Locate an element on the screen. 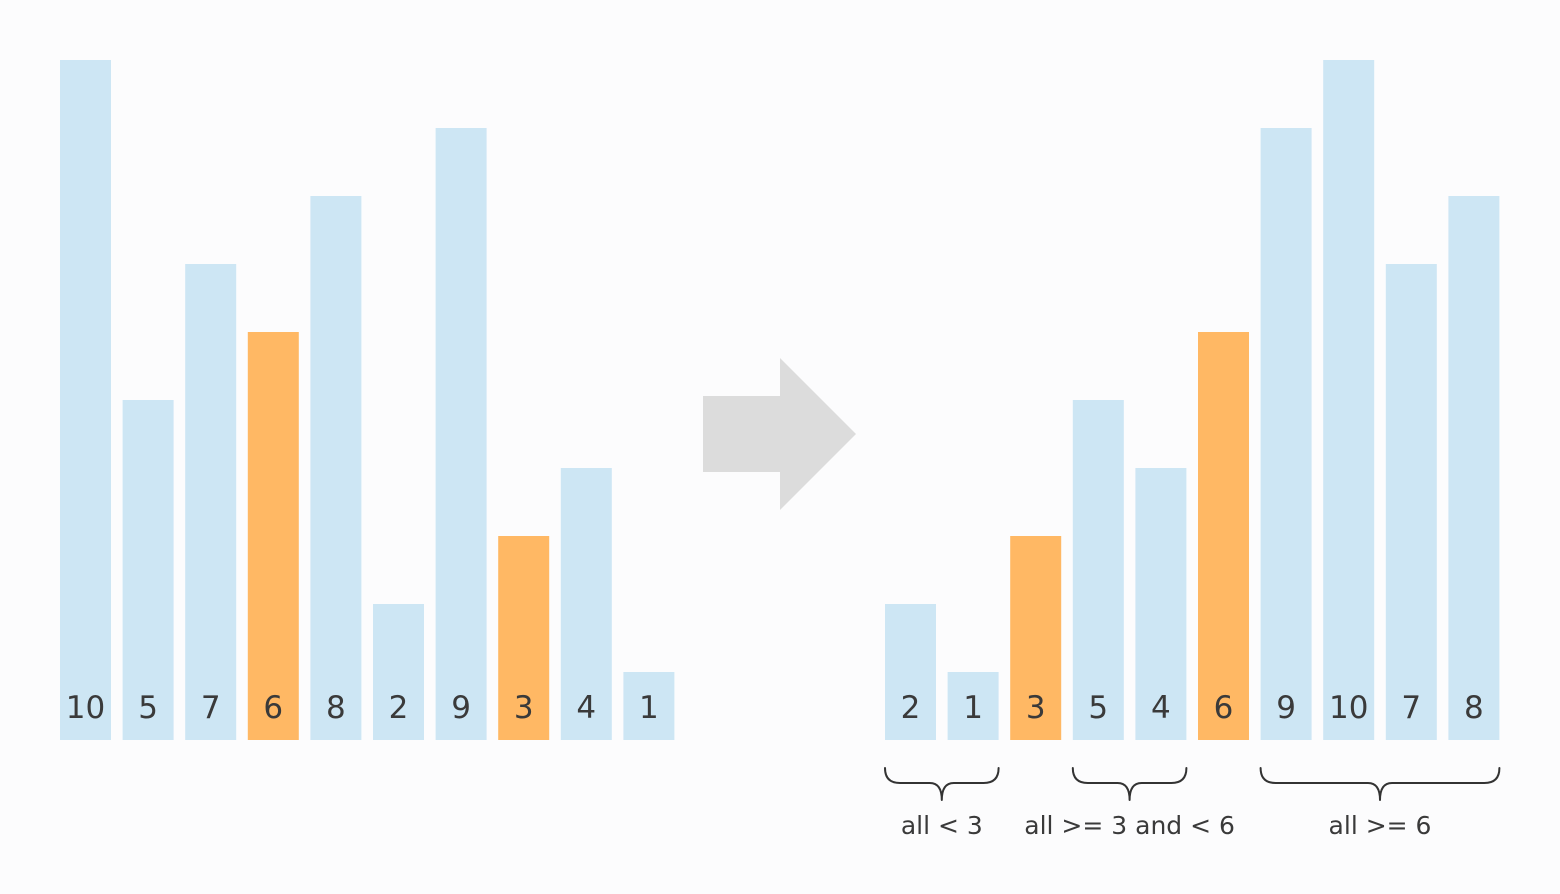 Image resolution: width=1560 pixels, height=894 pixels. group-label-2: all >= 6 is located at coordinates (1380, 825).